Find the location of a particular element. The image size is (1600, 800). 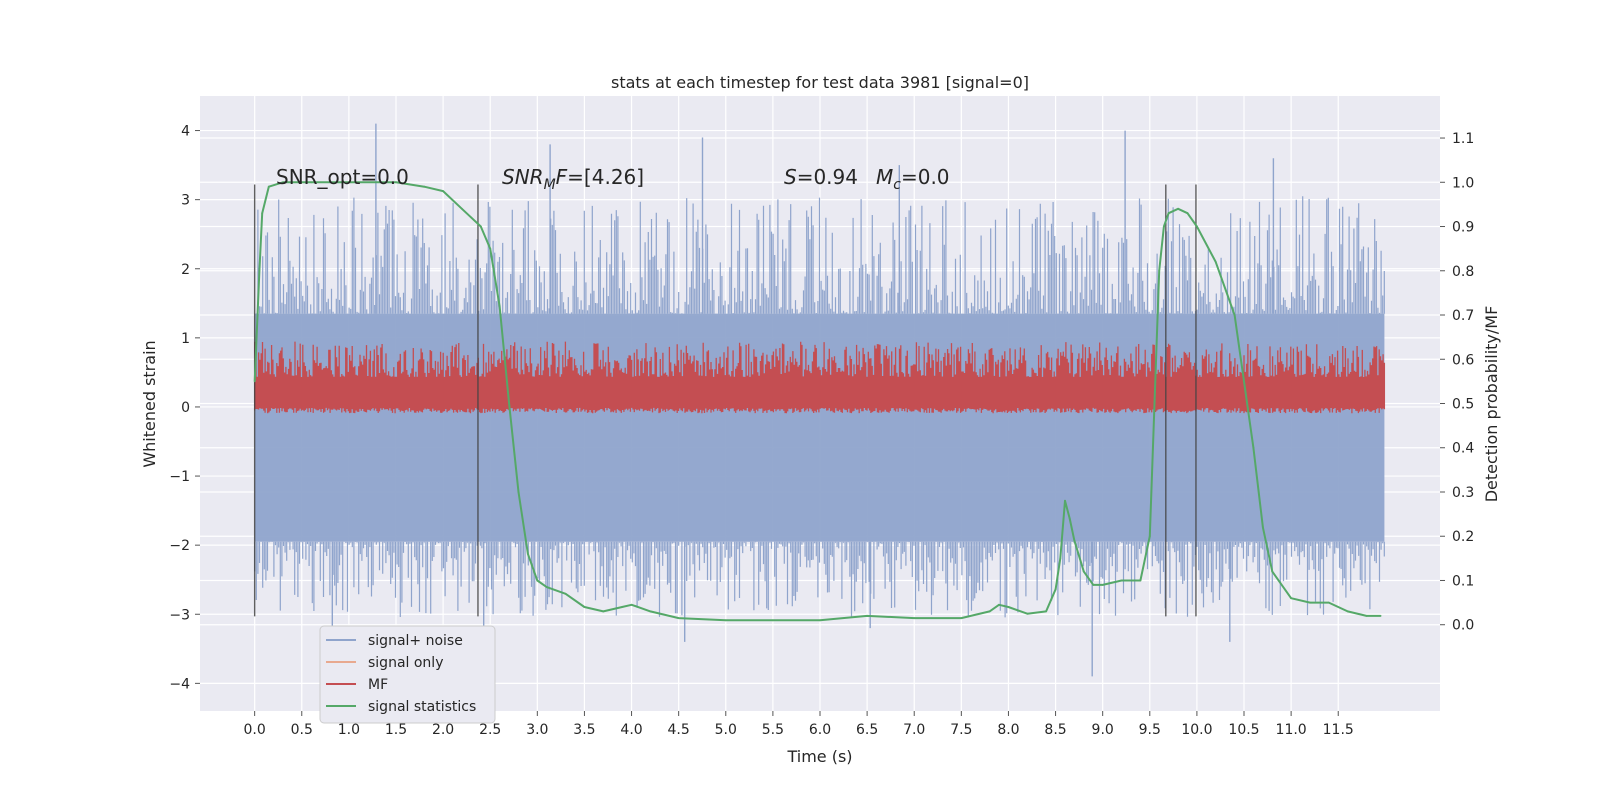

y-axis-ticks: −4 −3 −2 −1 0 1 2 3 4 is located at coordinates (184, 408).